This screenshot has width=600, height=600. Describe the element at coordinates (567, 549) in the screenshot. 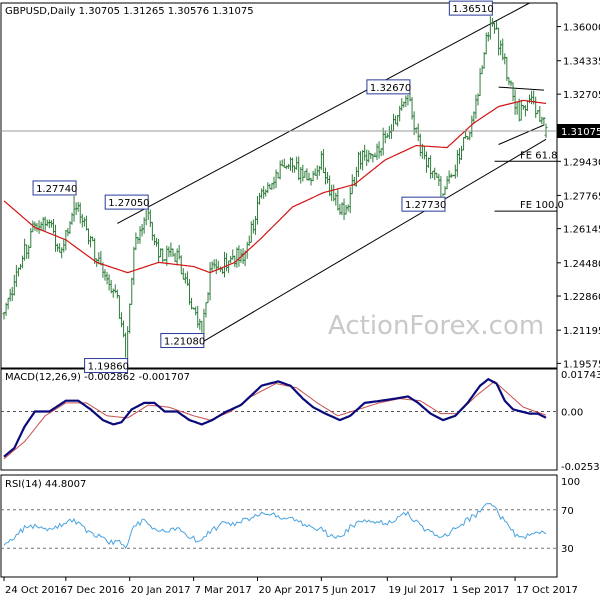

I see `rsi-axis-label: 30` at that location.